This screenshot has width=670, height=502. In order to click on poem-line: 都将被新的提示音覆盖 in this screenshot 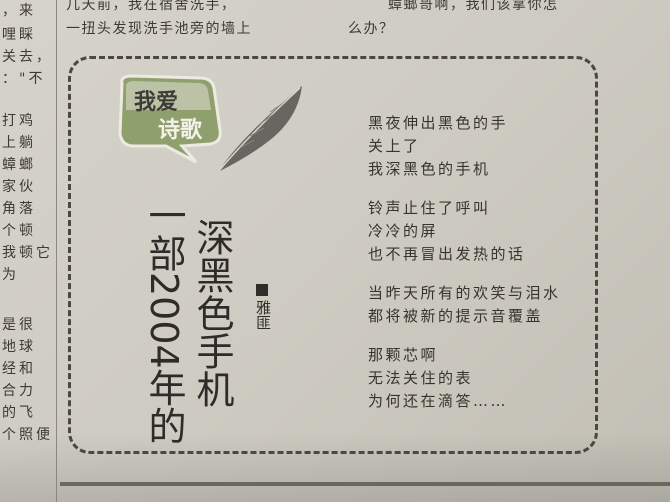, I will do `click(456, 316)`.